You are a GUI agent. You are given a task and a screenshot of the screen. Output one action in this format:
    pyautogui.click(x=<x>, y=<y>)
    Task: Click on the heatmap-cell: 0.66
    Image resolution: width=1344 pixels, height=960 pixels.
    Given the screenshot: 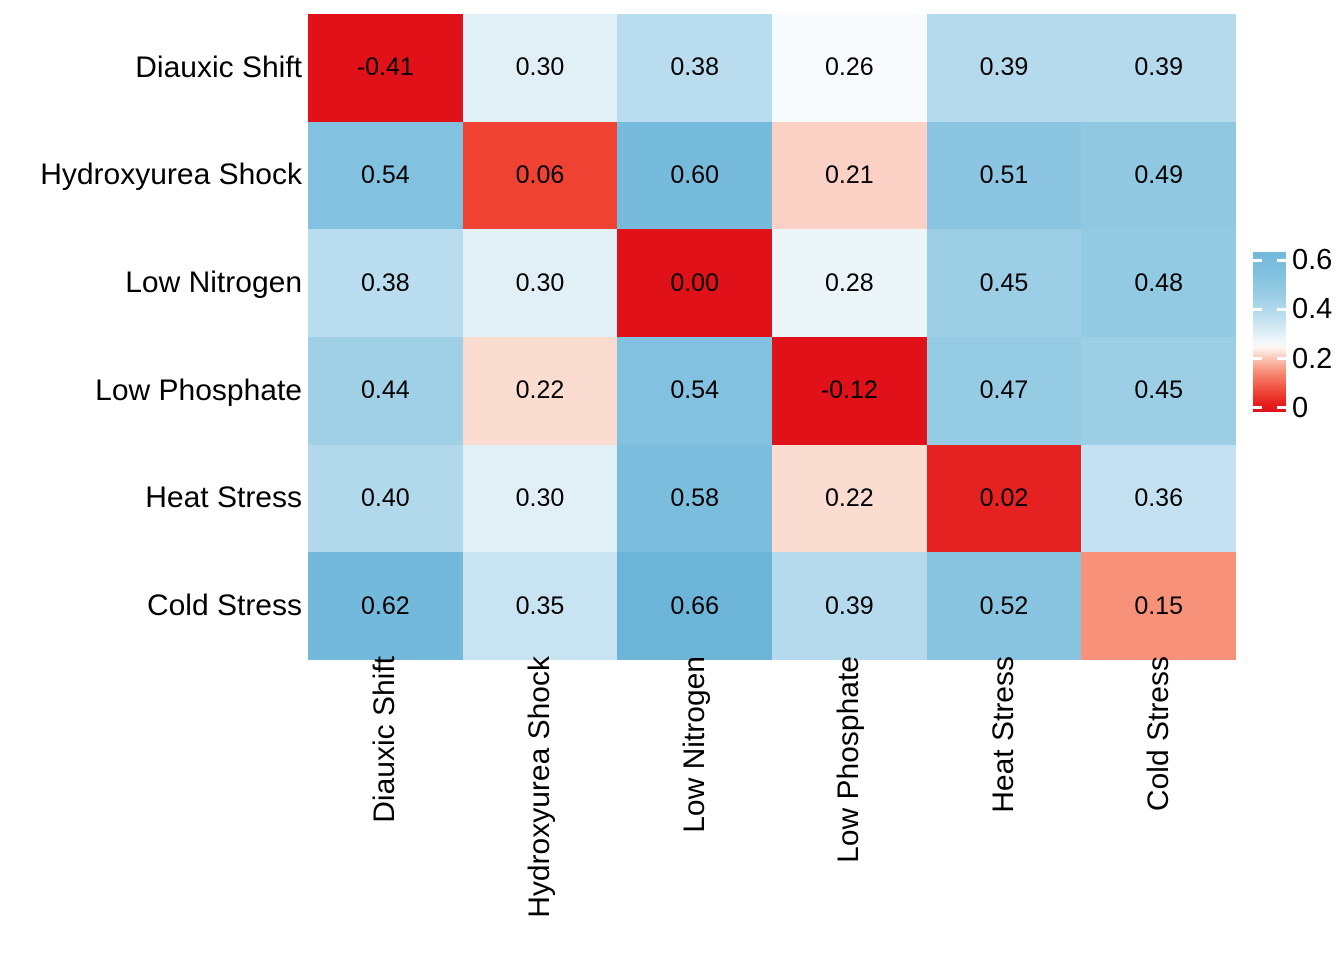 What is the action you would take?
    pyautogui.click(x=694, y=606)
    